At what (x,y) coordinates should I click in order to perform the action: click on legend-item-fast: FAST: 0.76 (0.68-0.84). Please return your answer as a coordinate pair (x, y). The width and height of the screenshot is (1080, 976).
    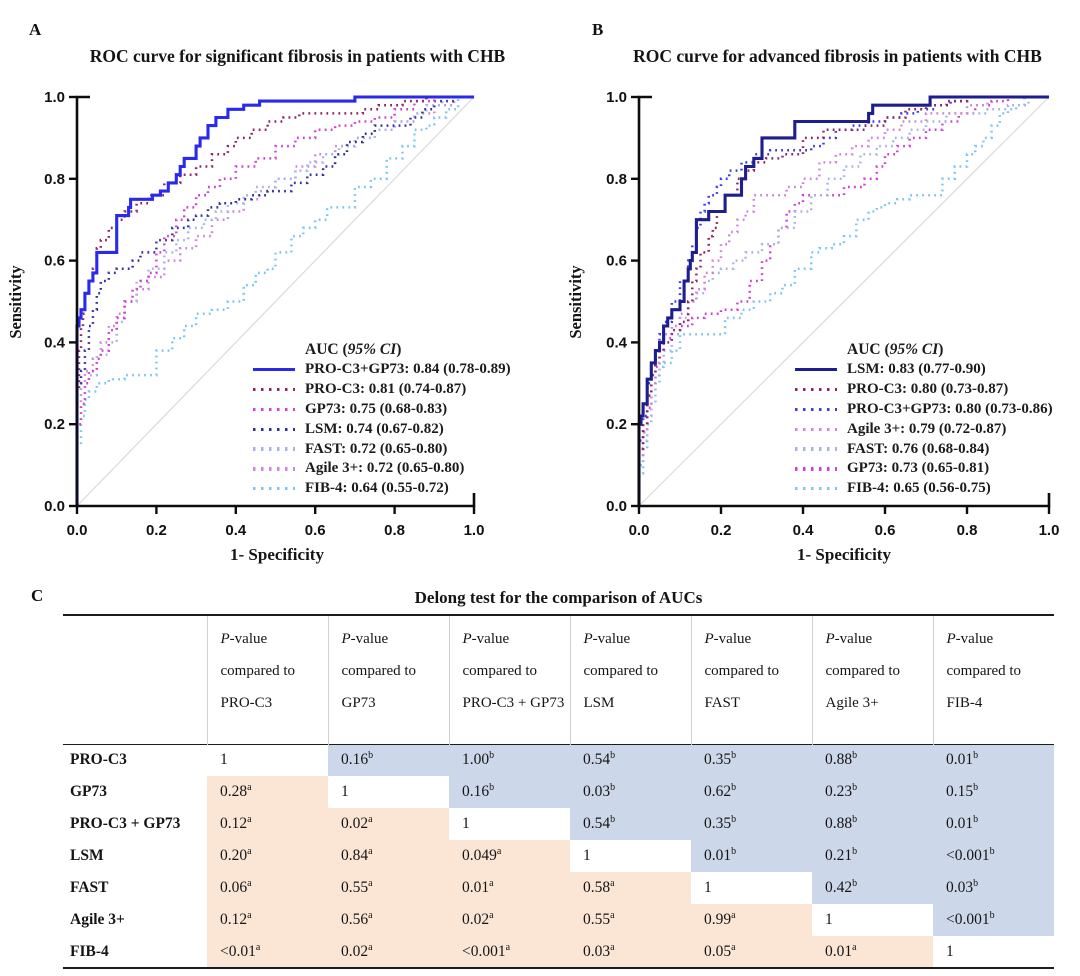
    Looking at the image, I should click on (924, 449).